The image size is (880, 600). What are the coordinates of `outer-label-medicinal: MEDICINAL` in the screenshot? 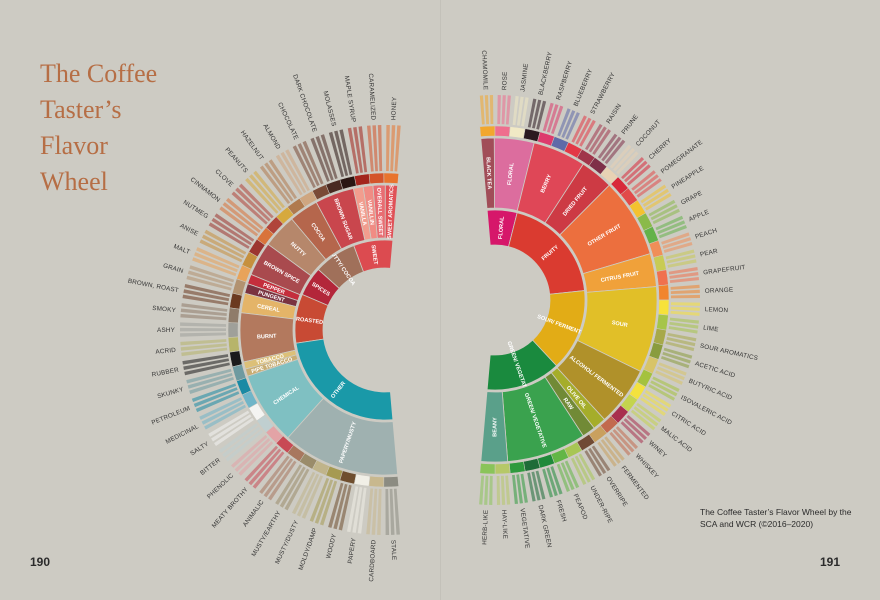 It's located at (183, 434).